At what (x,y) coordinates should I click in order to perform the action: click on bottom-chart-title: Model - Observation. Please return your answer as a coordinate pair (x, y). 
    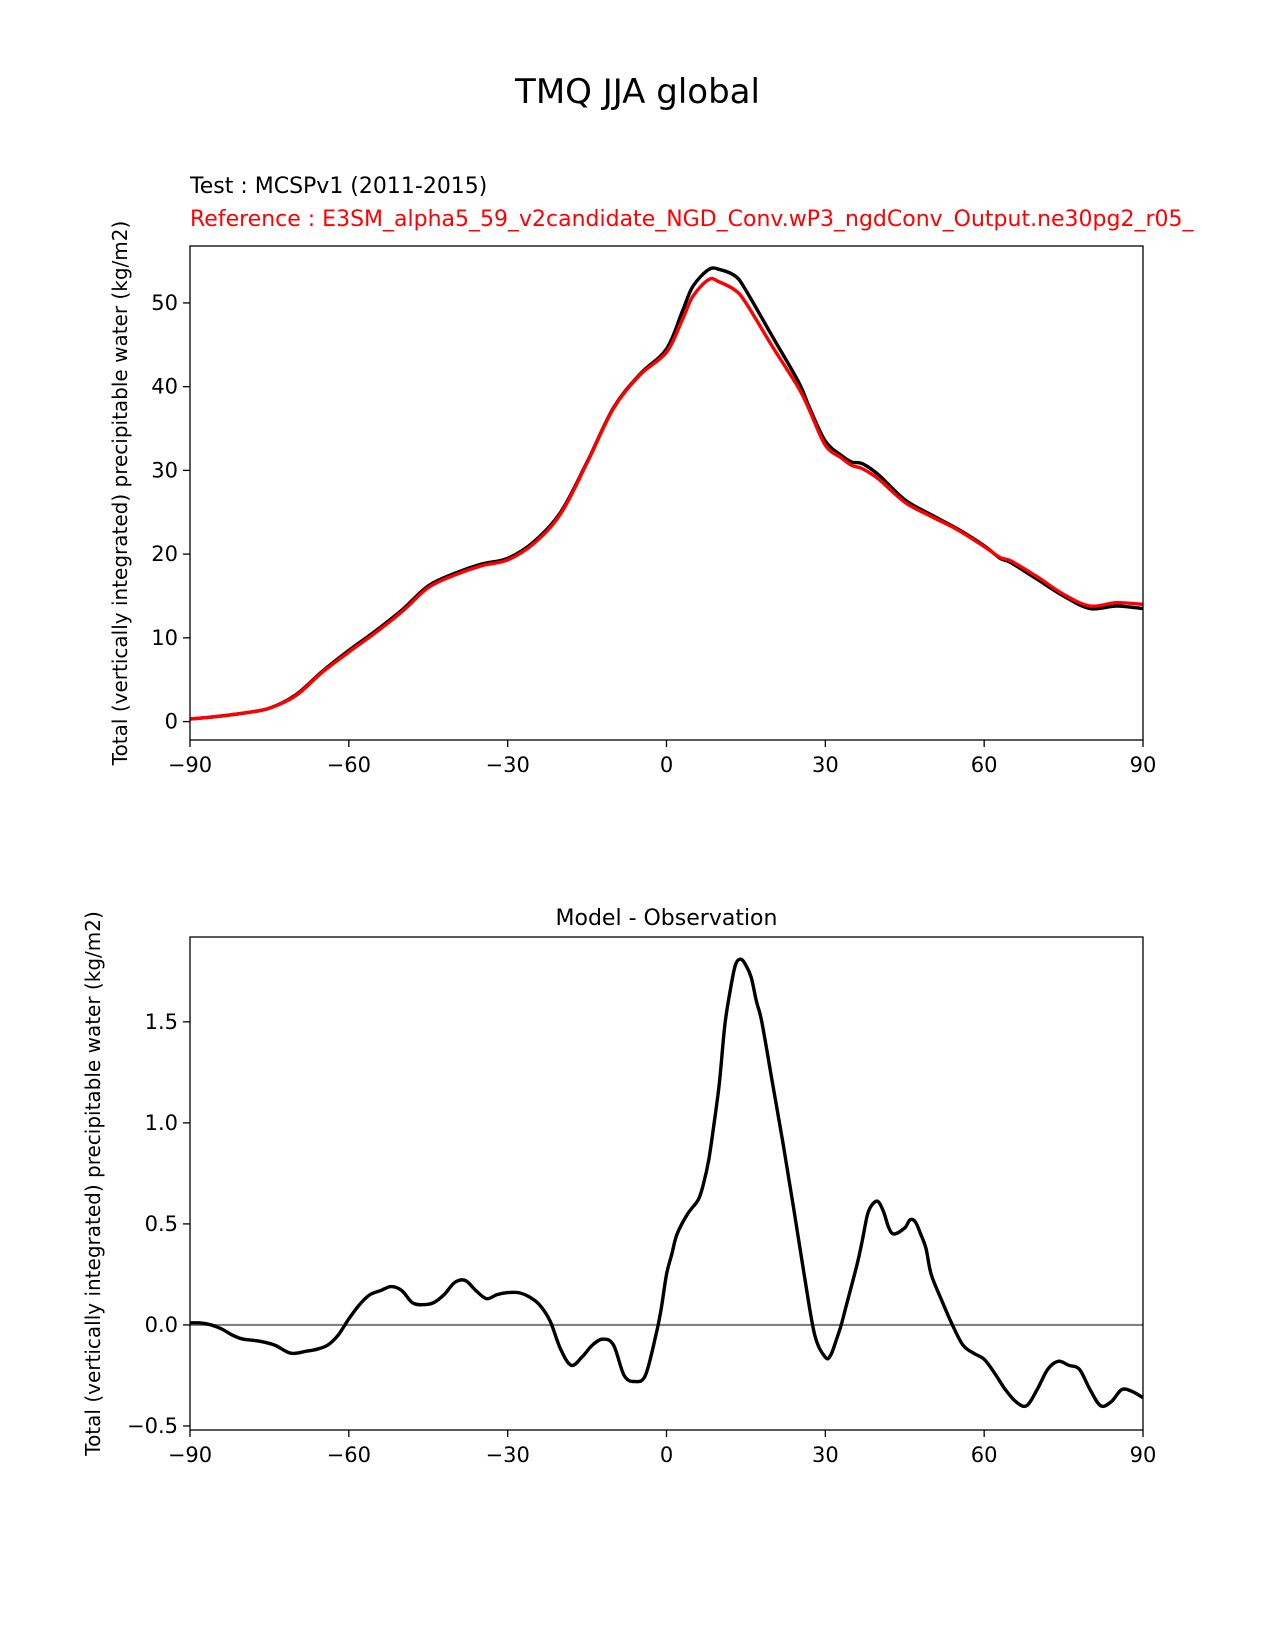
    Looking at the image, I should click on (667, 918).